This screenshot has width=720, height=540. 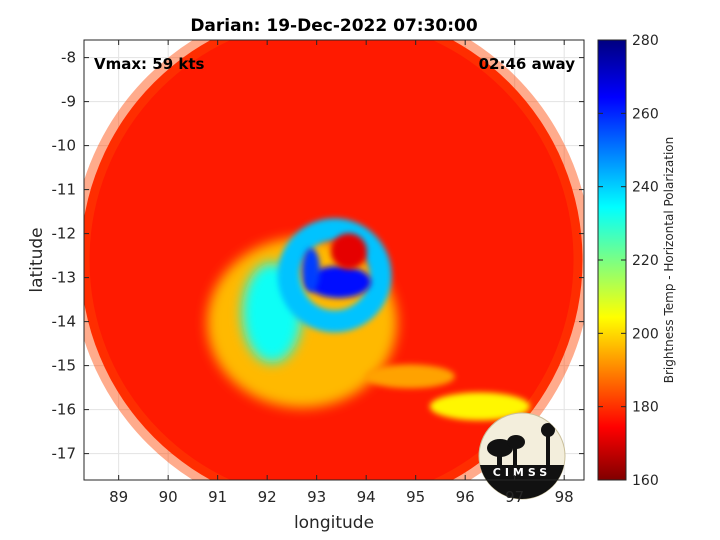 I want to click on feature-band-patch, so click(x=409, y=376).